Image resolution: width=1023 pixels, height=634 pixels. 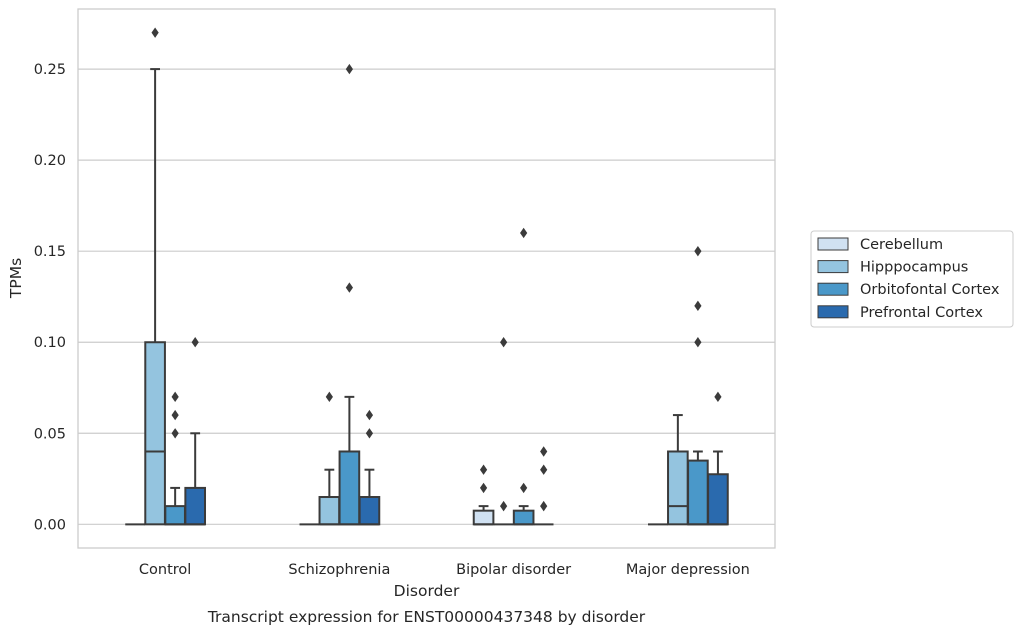 I want to click on box-cerebellum, so click(x=483, y=495).